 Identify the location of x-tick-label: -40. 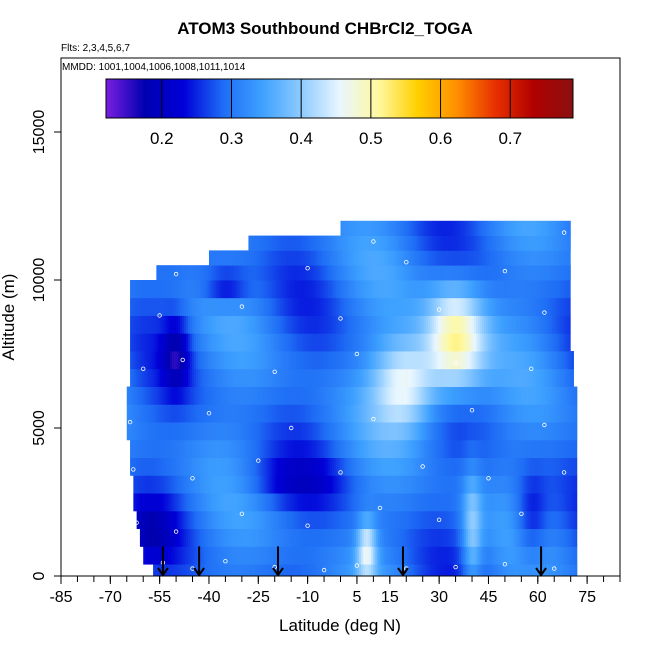
(208, 597).